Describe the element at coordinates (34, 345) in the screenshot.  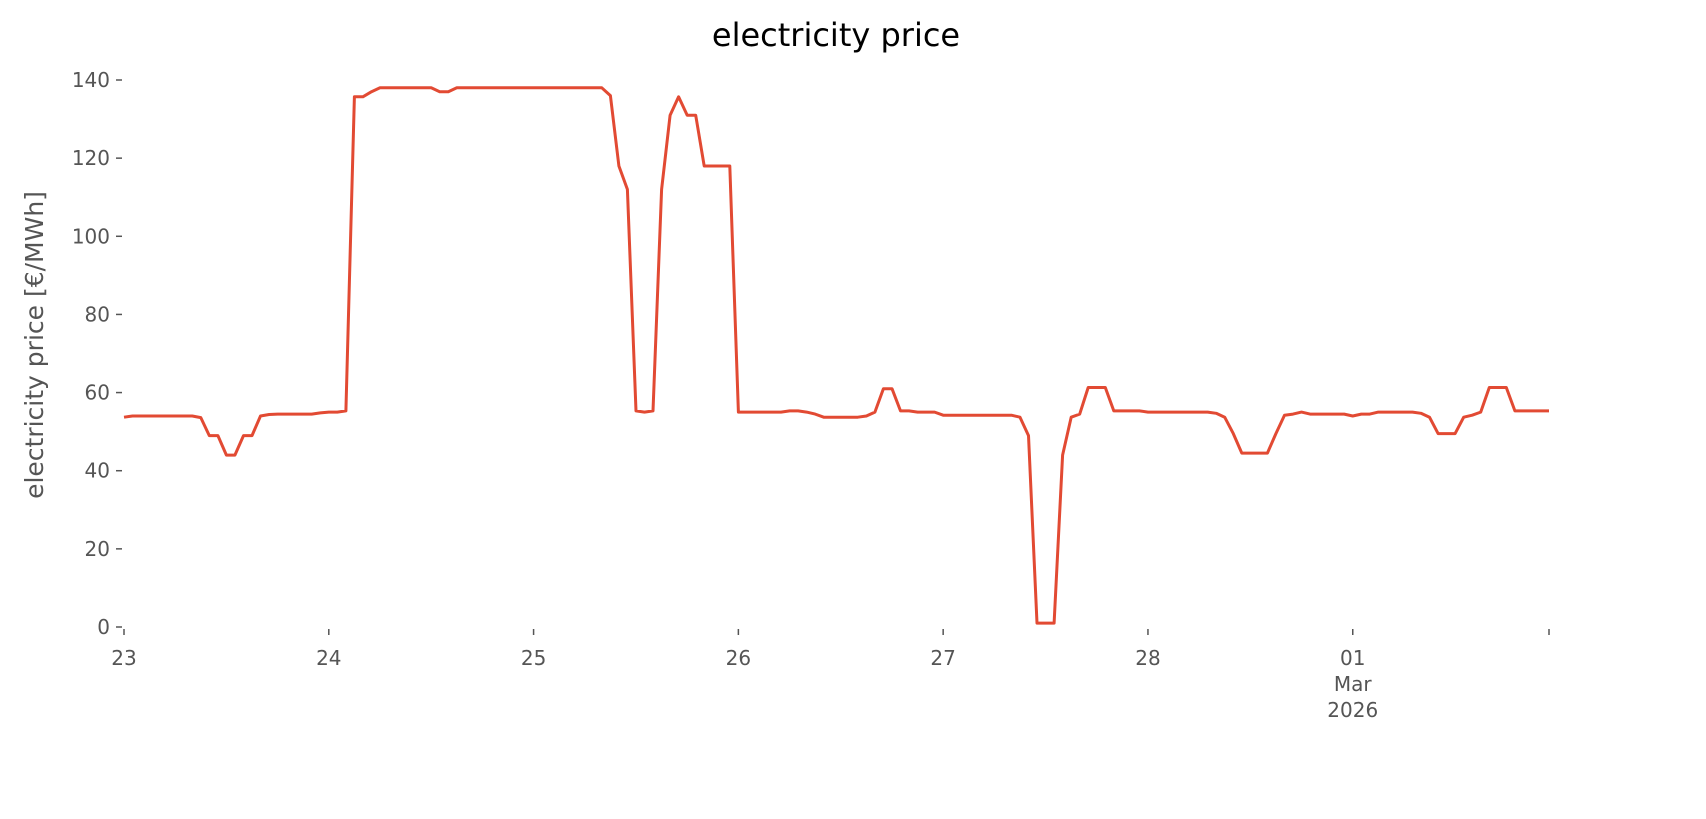
I see `y-axis-label: electricity price [€/MWh]` at that location.